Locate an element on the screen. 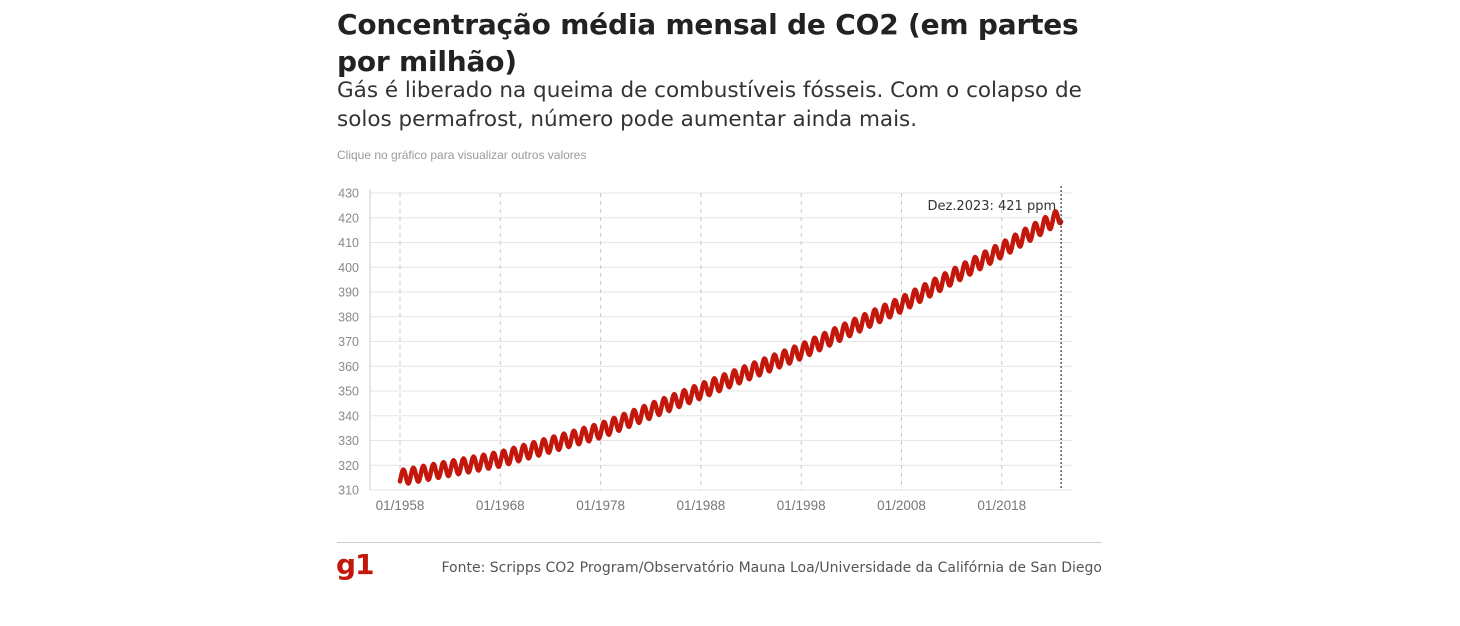 This screenshot has height=626, width=1460. footer-divider is located at coordinates (719, 542).